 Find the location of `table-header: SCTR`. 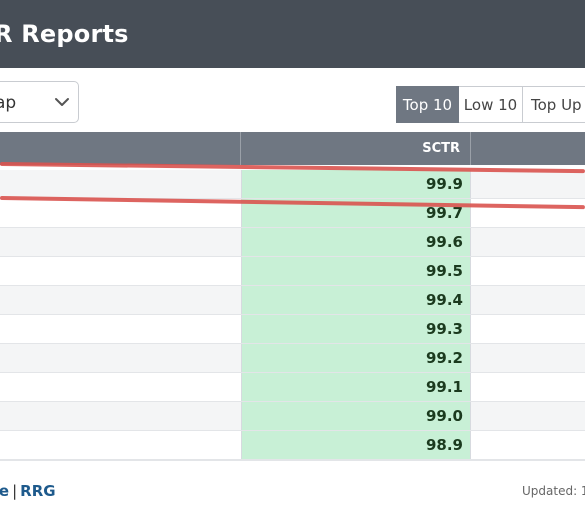

table-header: SCTR is located at coordinates (292, 148).